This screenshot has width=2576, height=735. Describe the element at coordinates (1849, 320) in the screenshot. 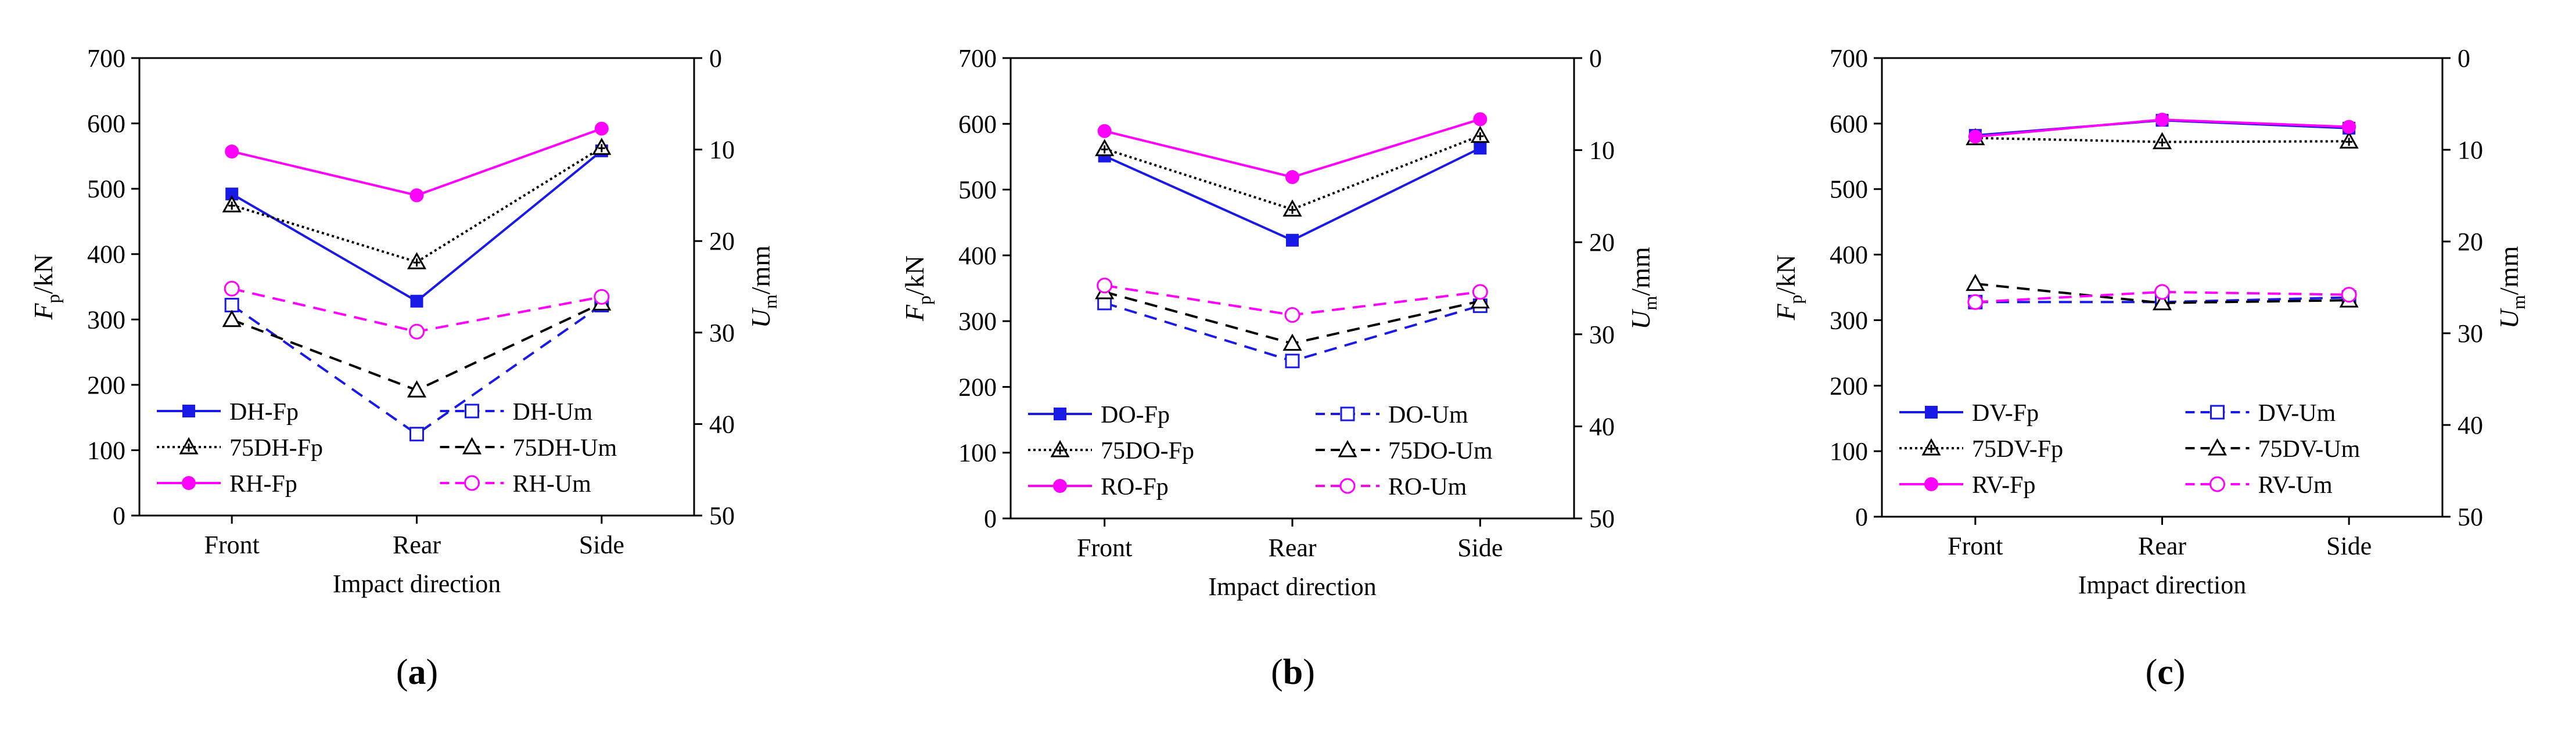

I see `panel-c-ytick-label: 300` at that location.